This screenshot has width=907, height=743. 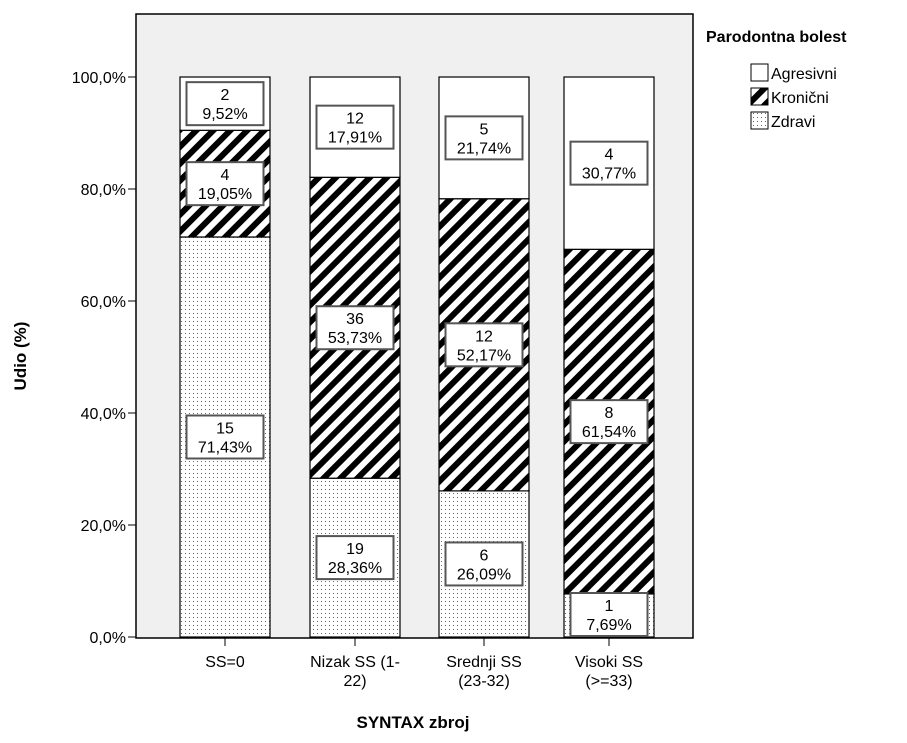 I want to click on y-tick-label: 20,0%, so click(x=103, y=526).